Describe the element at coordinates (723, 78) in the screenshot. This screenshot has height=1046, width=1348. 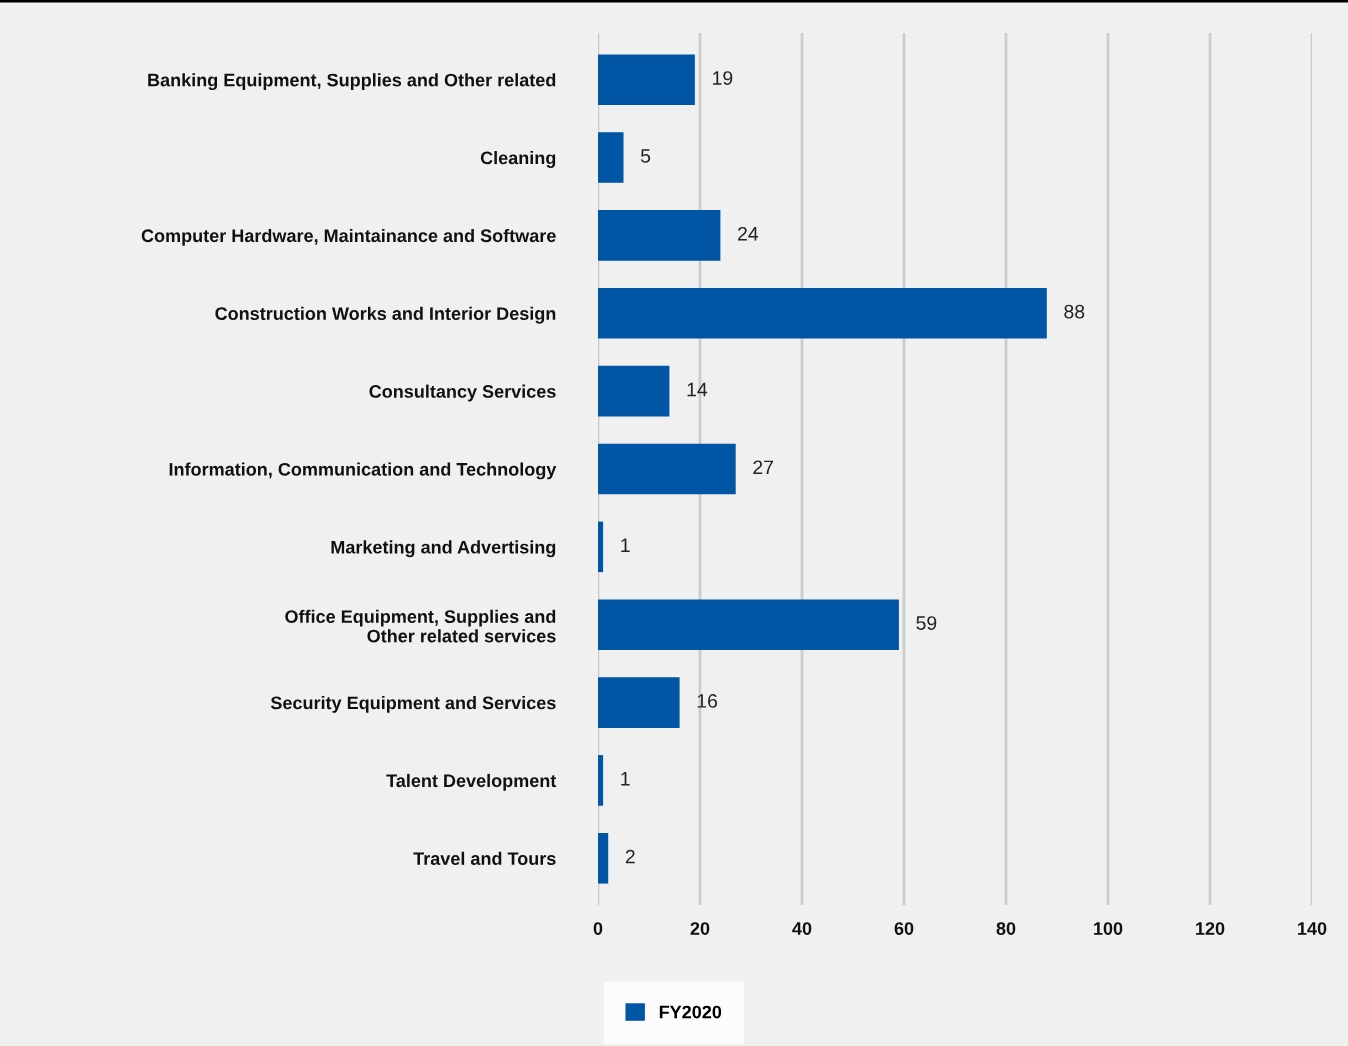
I see `data-label: 19` at that location.